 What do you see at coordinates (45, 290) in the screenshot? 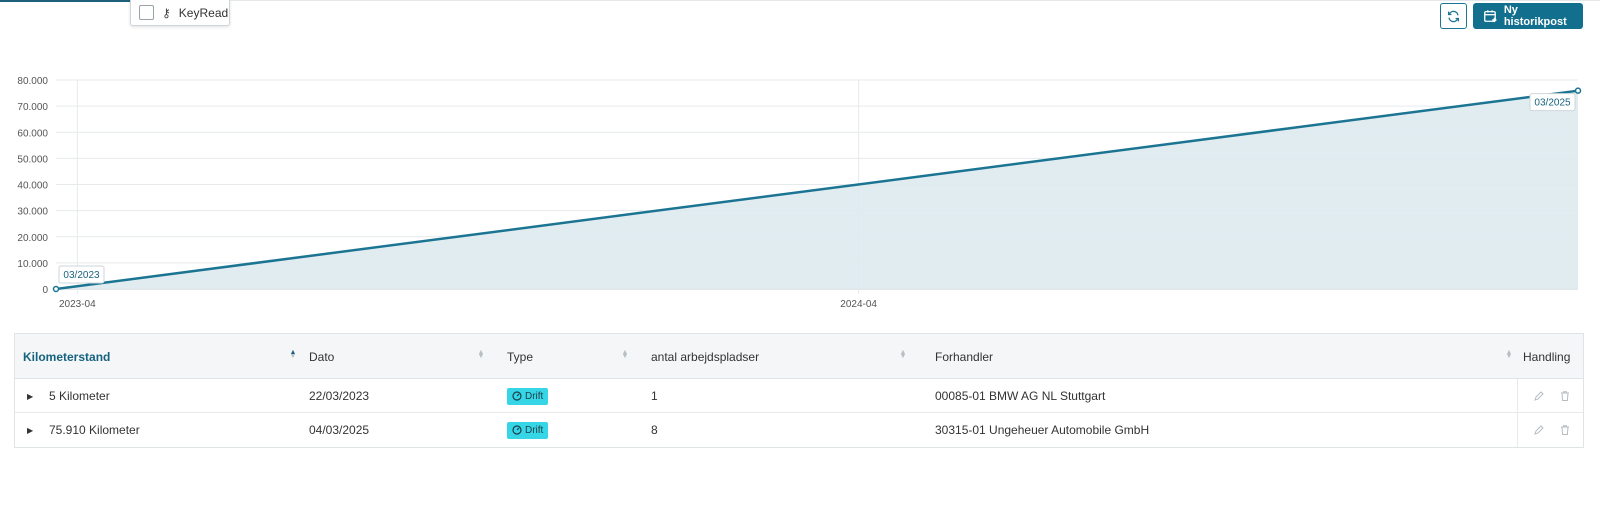
I see `y-tick-label: 0` at bounding box center [45, 290].